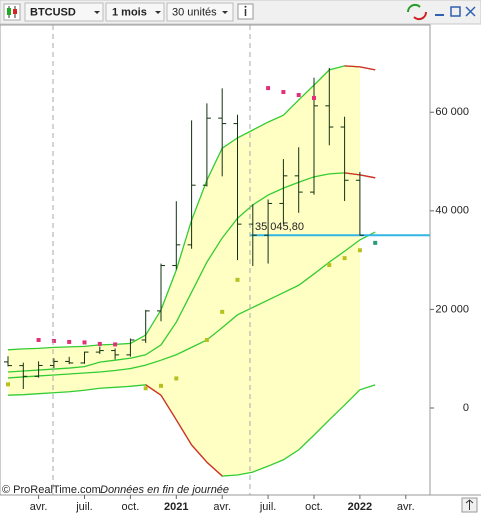 The height and width of the screenshot is (515, 481). I want to click on footer-source: © ProRealTime.com, so click(51, 490).